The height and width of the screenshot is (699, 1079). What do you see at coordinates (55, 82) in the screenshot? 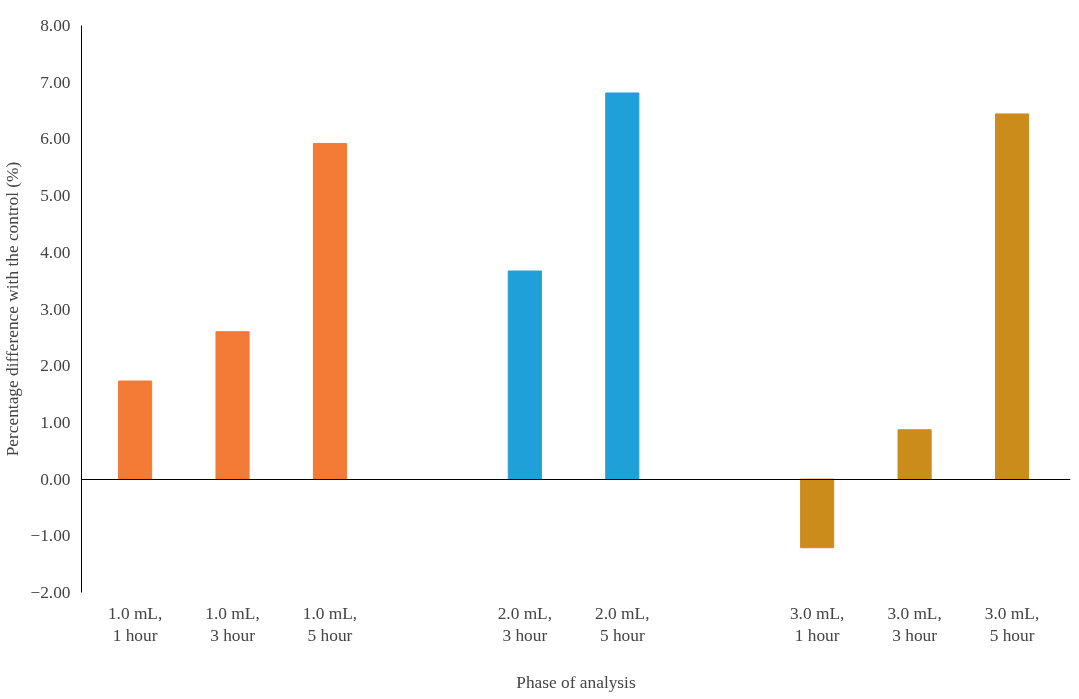
I see `y-tick-label: 7.00` at bounding box center [55, 82].